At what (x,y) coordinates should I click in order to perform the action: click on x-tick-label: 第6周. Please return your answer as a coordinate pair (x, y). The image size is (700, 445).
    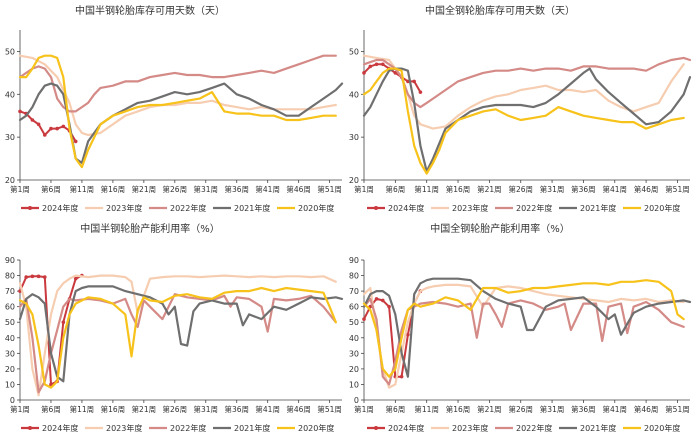
    Looking at the image, I should click on (51, 409).